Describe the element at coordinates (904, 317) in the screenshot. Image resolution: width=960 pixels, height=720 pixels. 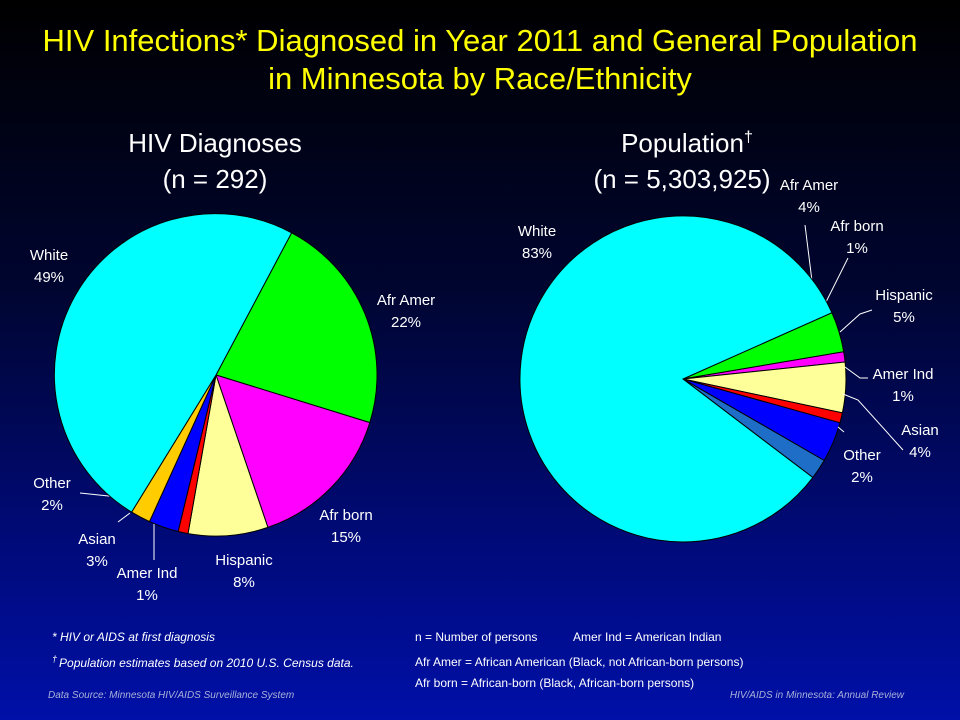
I see `slice-value-hispanic: 5%` at that location.